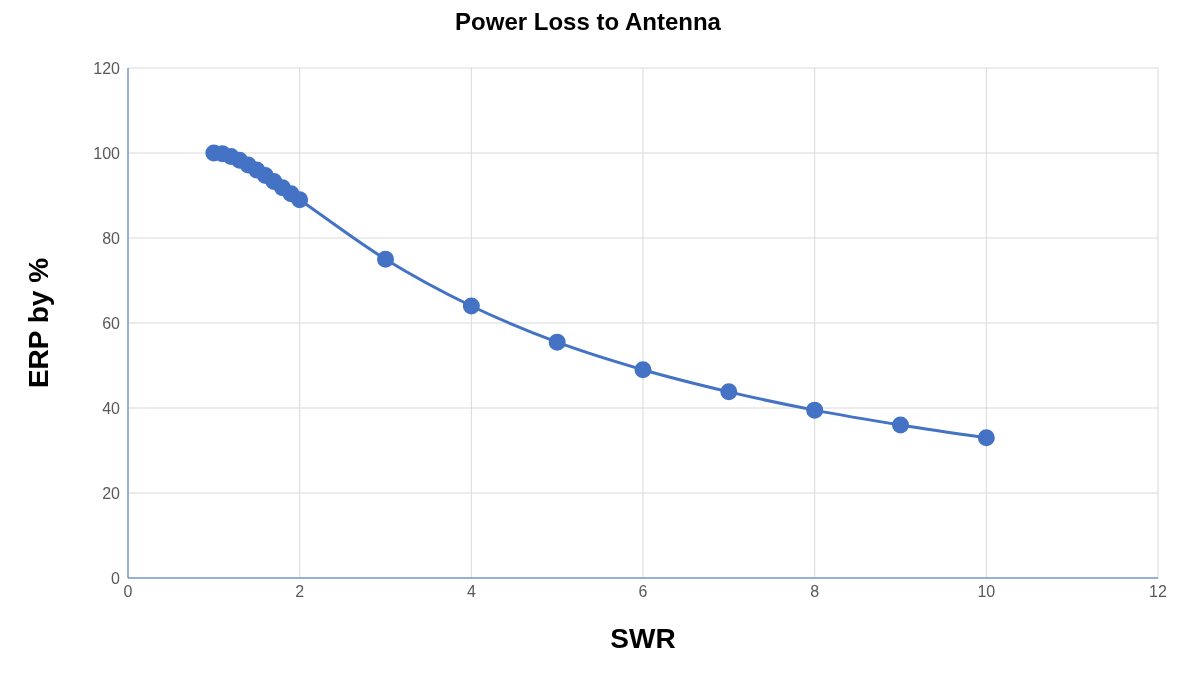 This screenshot has height=685, width=1183. Describe the element at coordinates (111, 323) in the screenshot. I see `y-tick-label: 60` at that location.